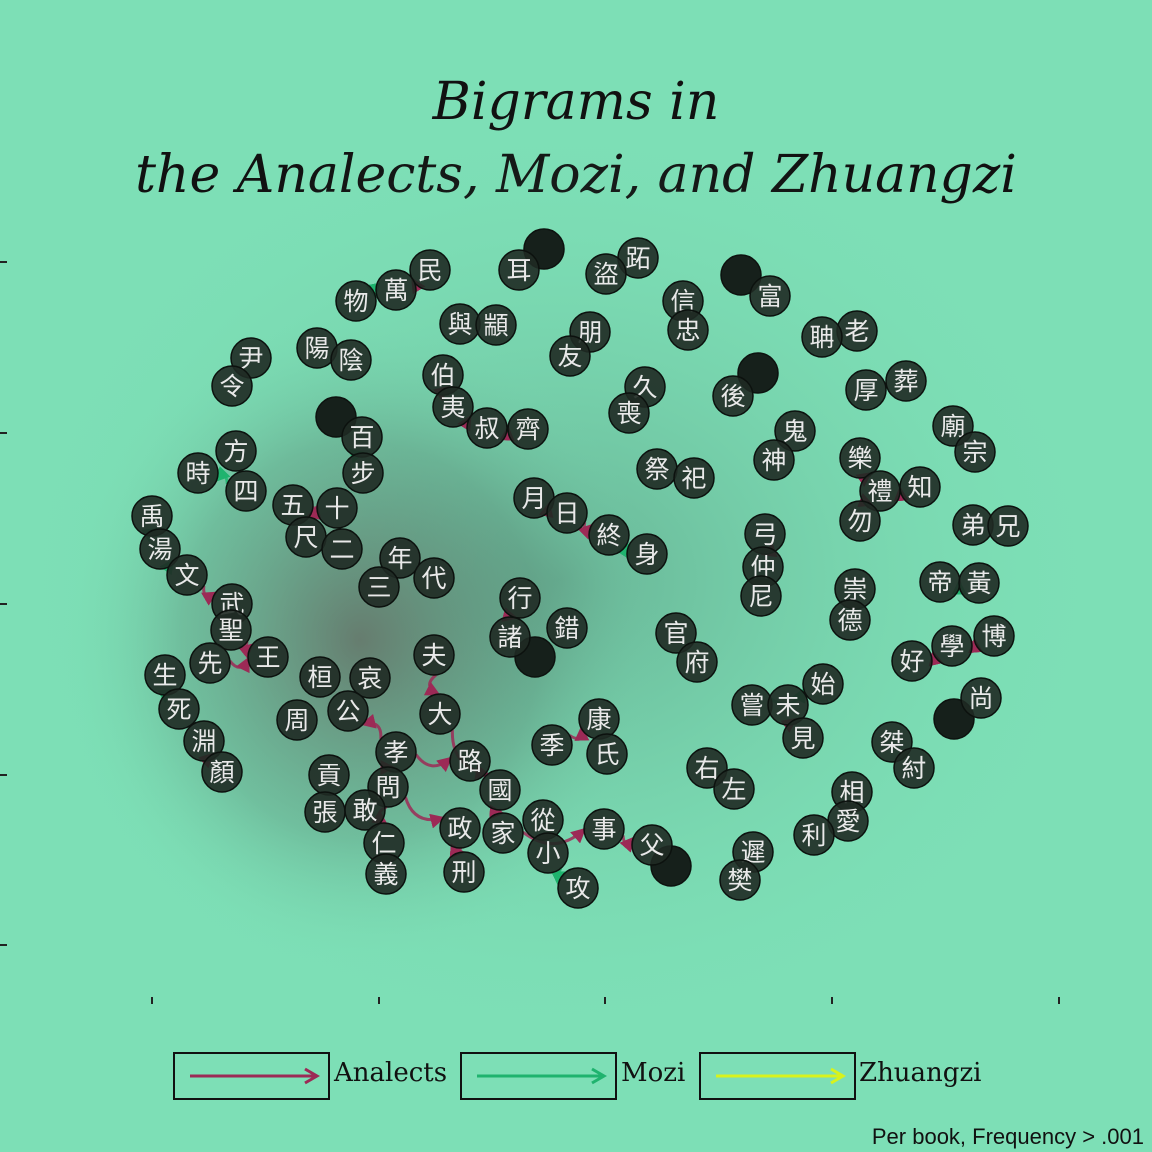 The width and height of the screenshot is (1152, 1152). Describe the element at coordinates (231, 630) in the screenshot. I see `node: 聖` at that location.